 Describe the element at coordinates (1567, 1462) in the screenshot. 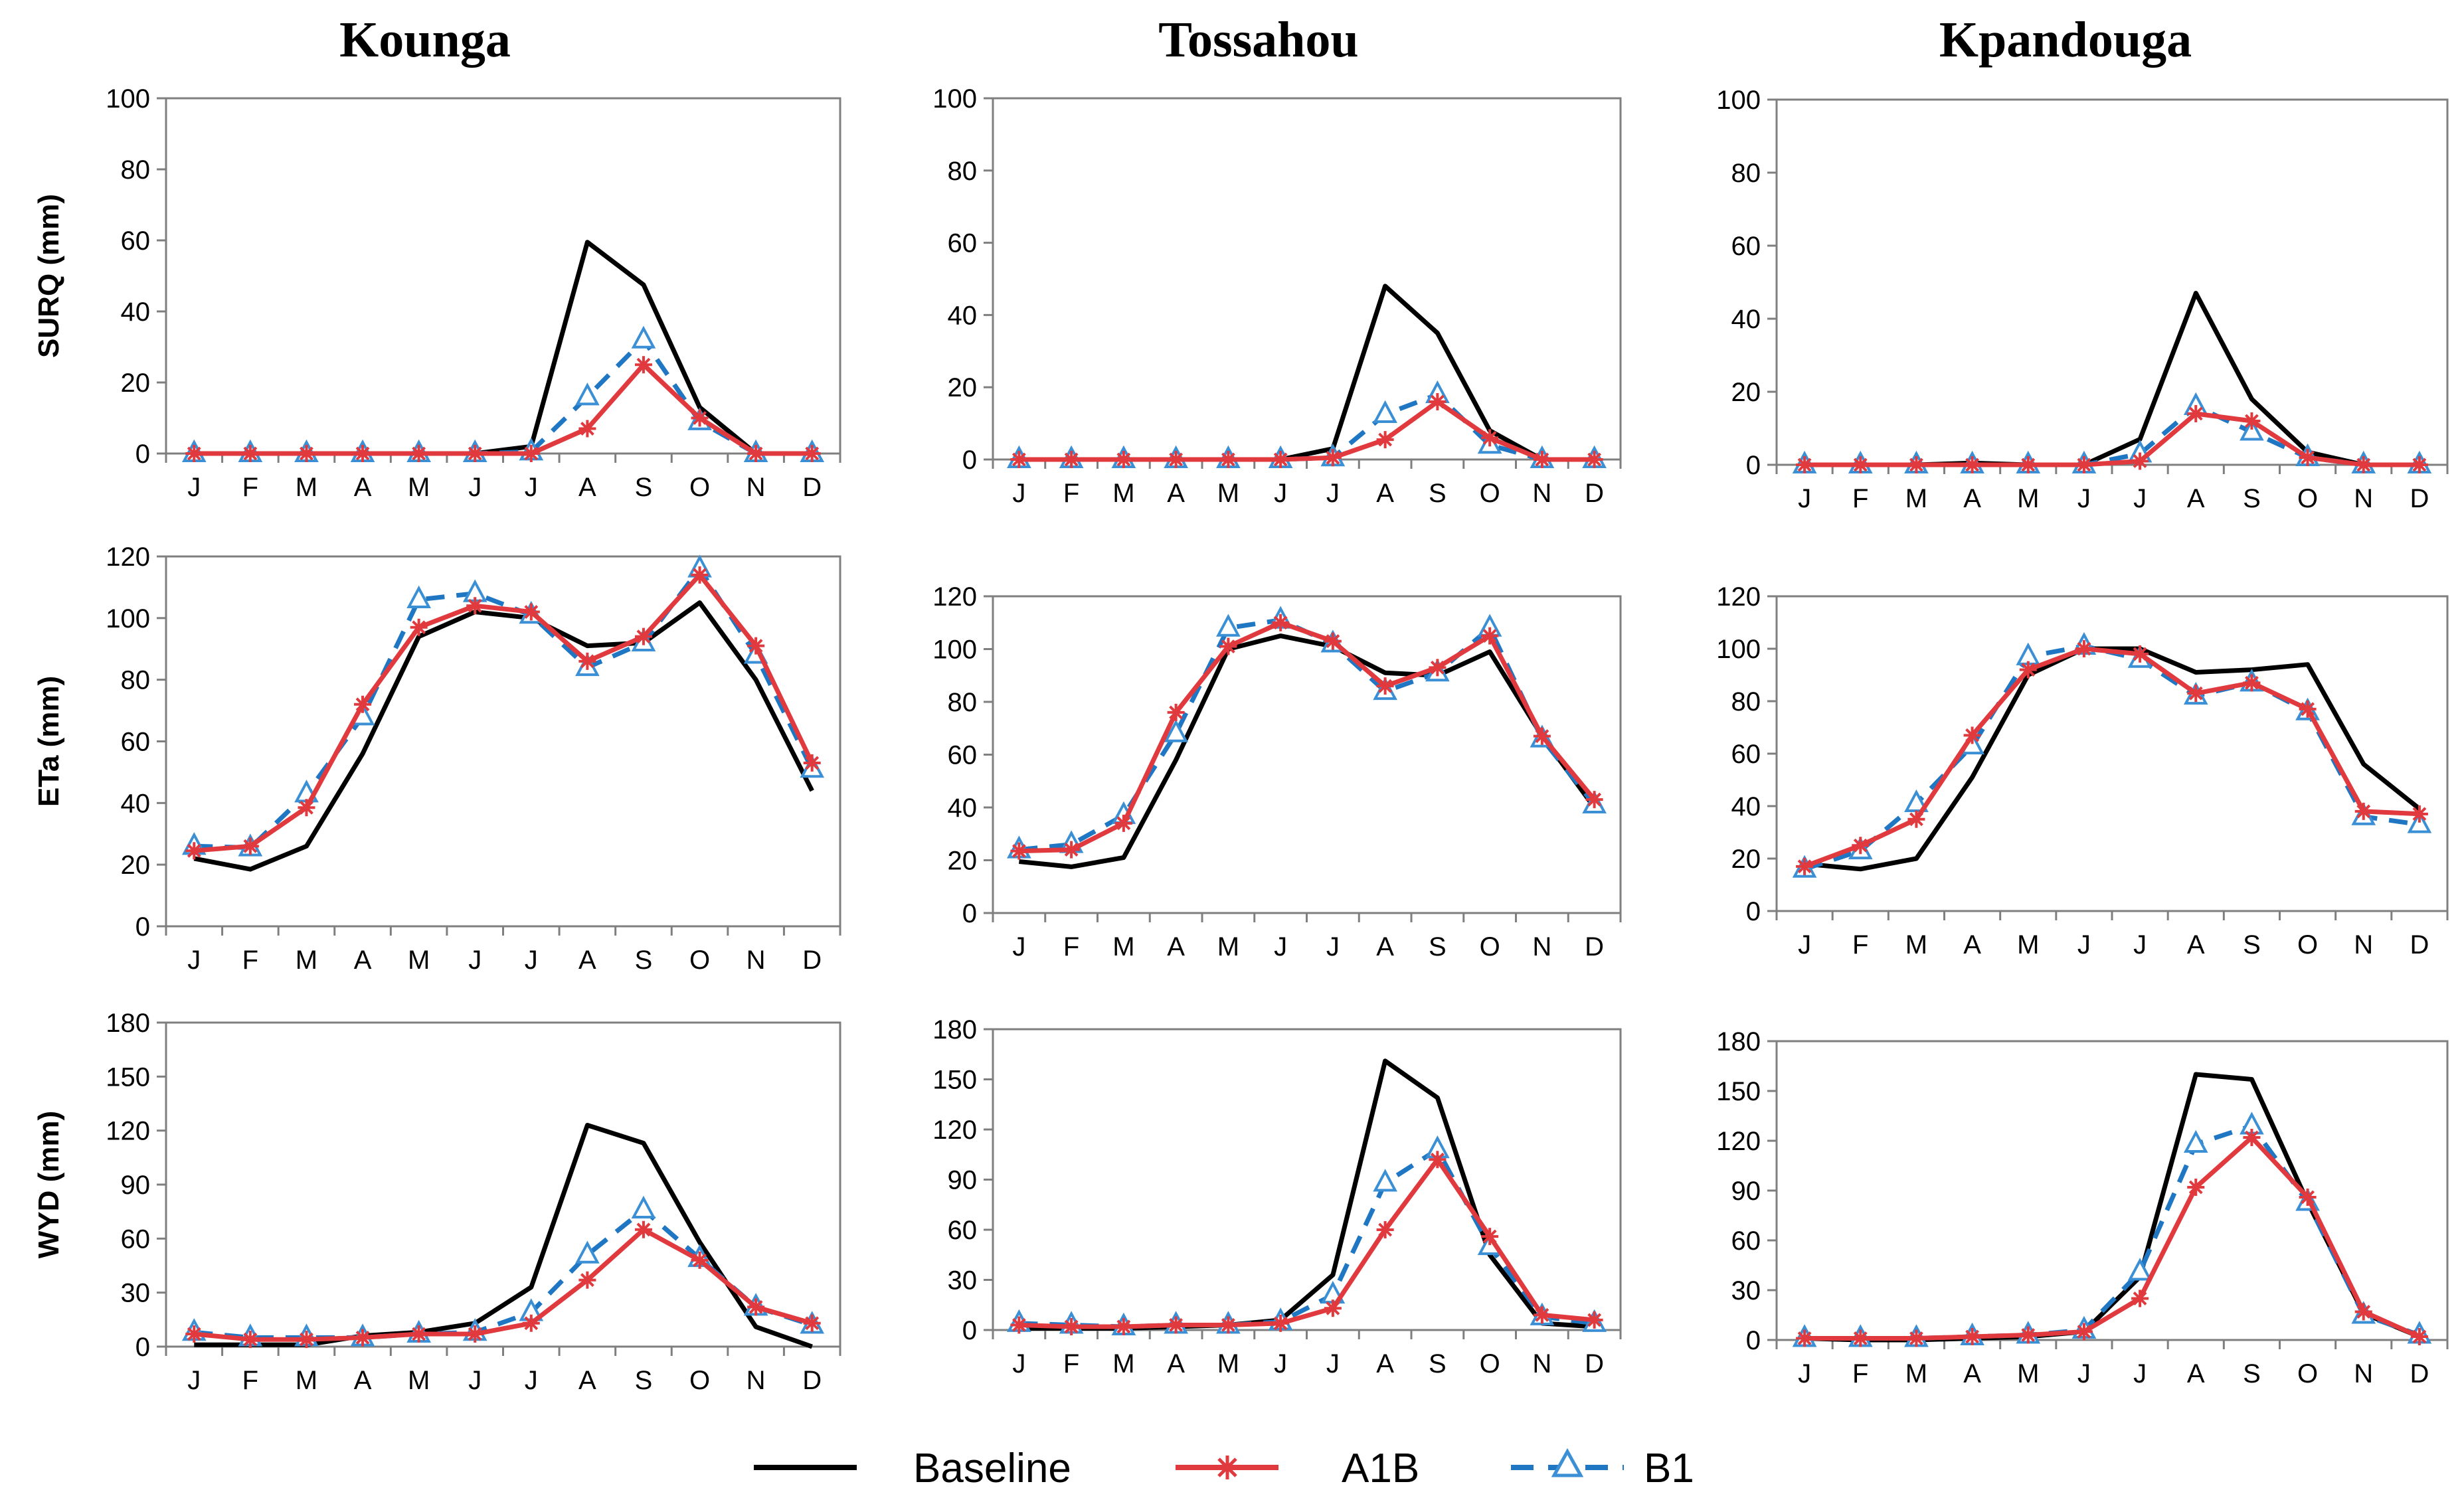

I see `legend-b1-marker` at that location.